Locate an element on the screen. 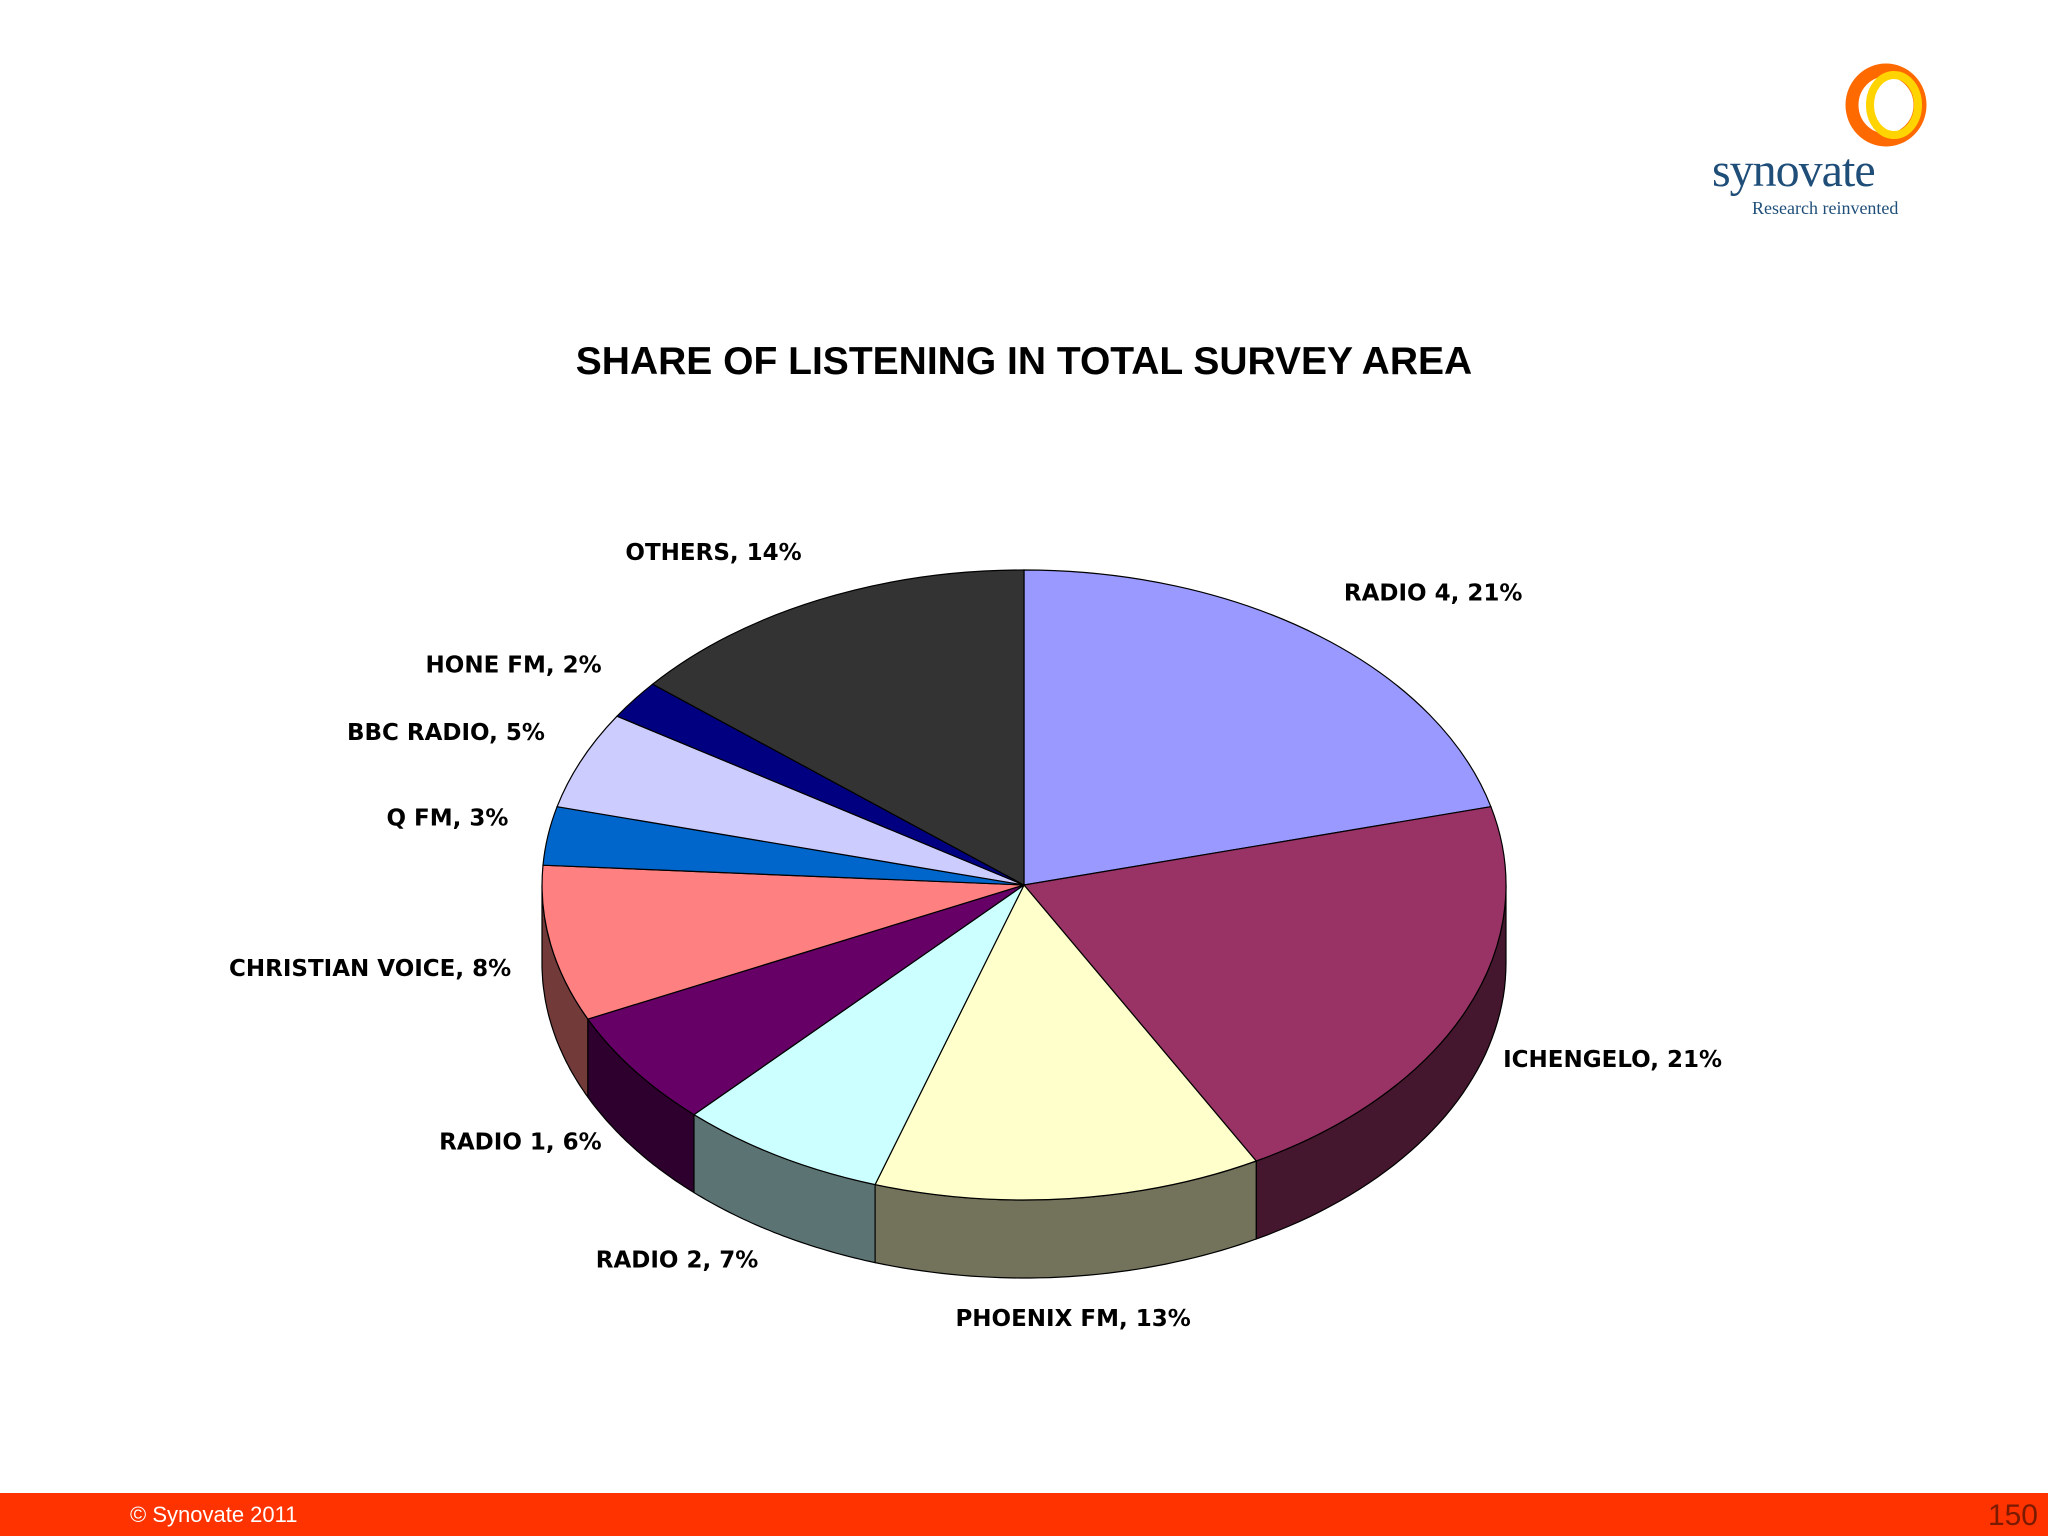  brand-tagline: Research reinvented is located at coordinates (1825, 208).